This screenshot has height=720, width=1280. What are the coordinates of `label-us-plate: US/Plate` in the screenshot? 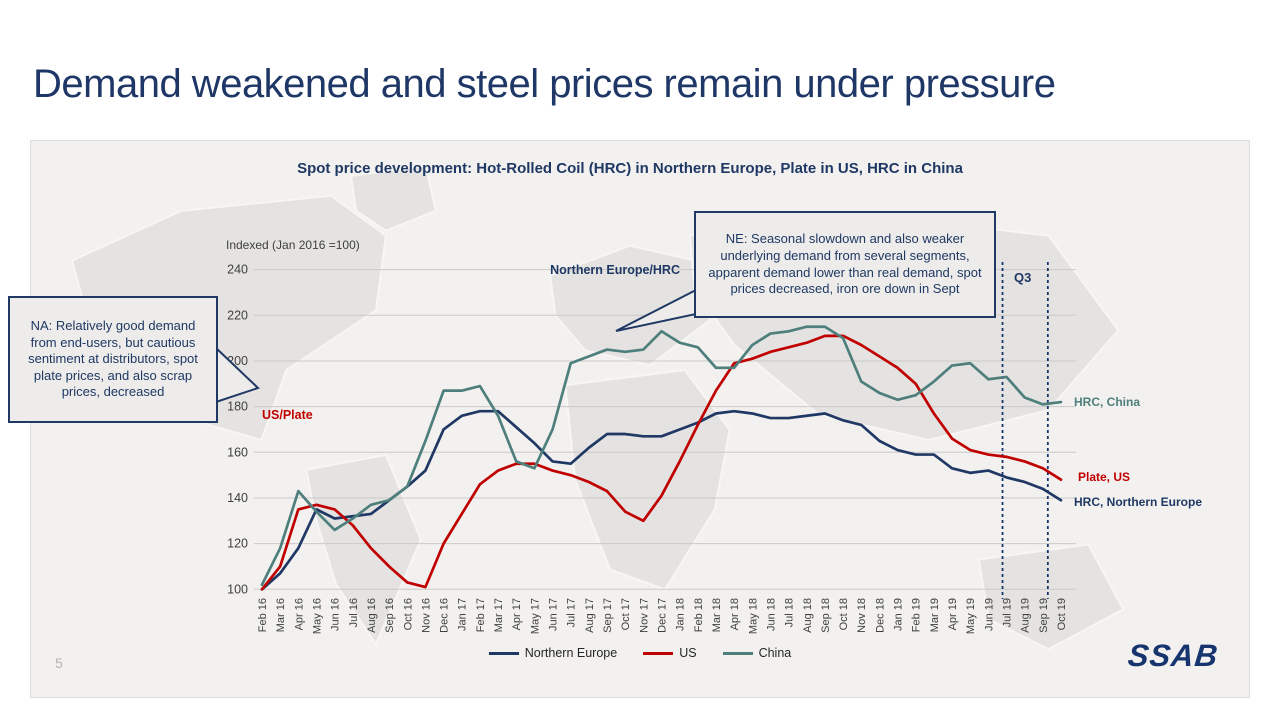 It's located at (287, 415).